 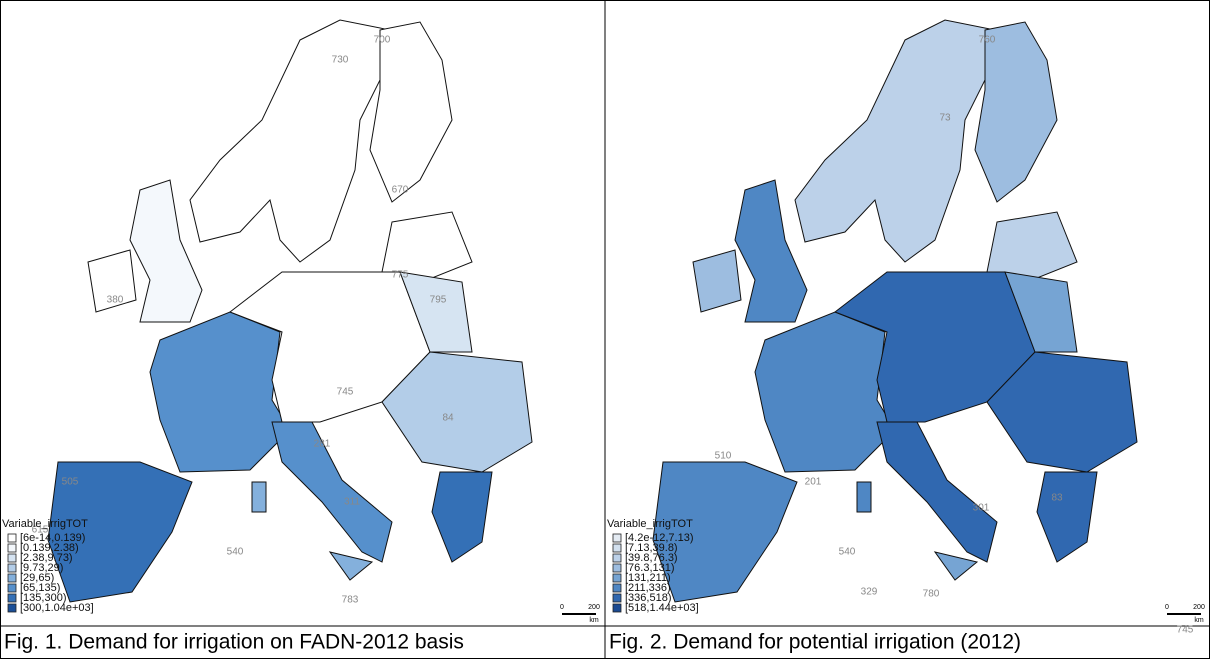 I want to click on region-label: 670, so click(x=400, y=190).